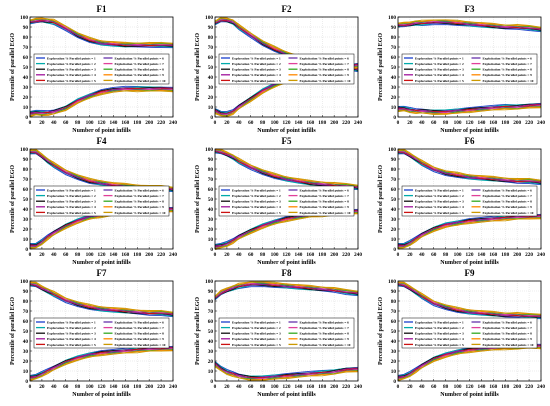 Image resolution: width=550 pixels, height=406 pixels. What do you see at coordinates (286, 291) in the screenshot?
I see `series-line-5-top` at bounding box center [286, 291].